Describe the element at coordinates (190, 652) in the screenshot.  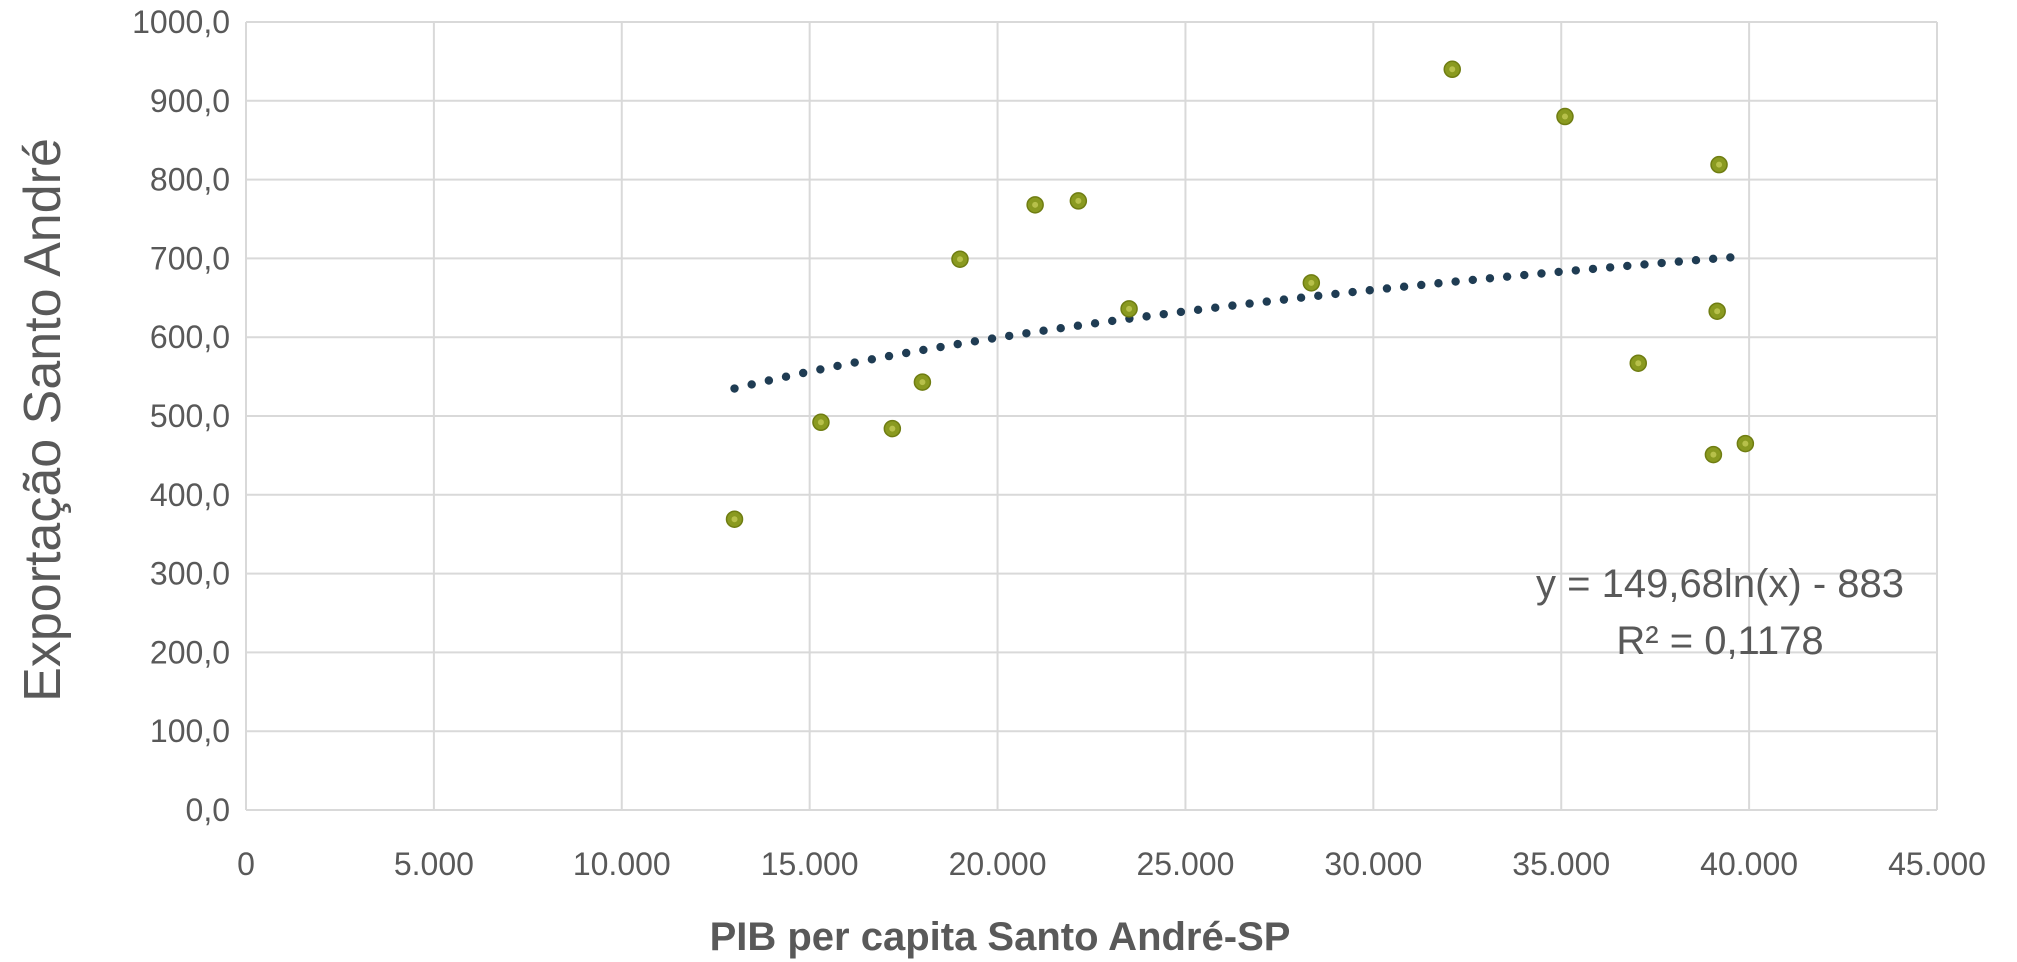
I see `y-tick-label: 200,0` at that location.